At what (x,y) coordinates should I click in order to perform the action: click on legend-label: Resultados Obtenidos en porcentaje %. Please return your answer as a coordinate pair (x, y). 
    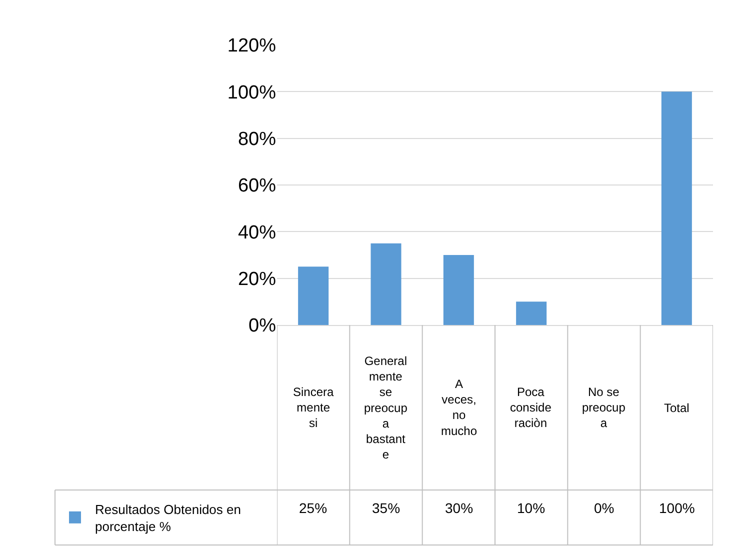
    Looking at the image, I should click on (168, 518).